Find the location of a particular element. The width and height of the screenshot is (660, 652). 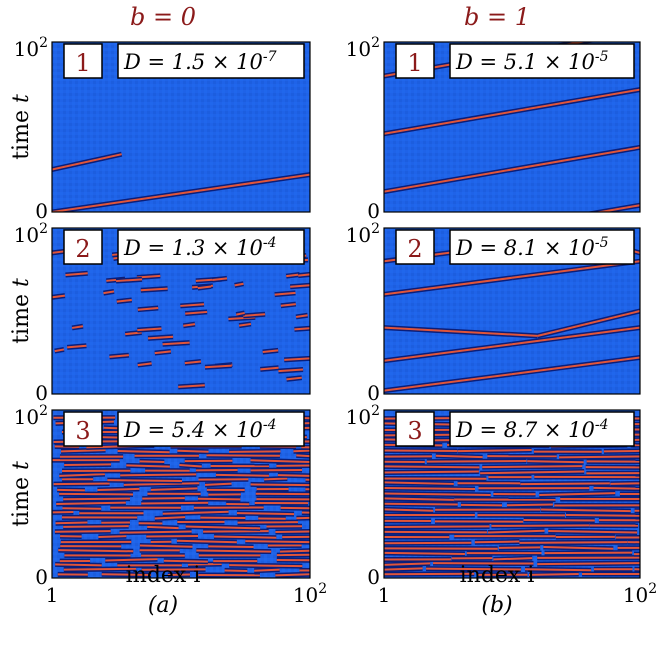

panel-b-1: 1 D = 5.1 × 10-5 102 0 is located at coordinates (493, 129).